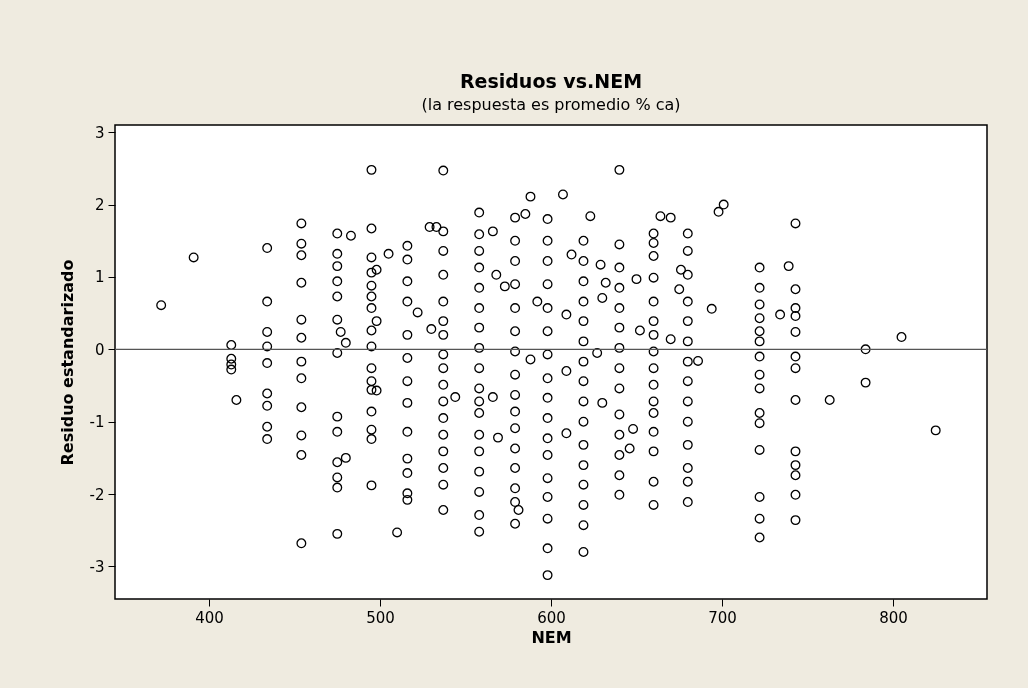 This screenshot has height=688, width=1028. What do you see at coordinates (99, 277) in the screenshot?
I see `y-tick-label: 1` at bounding box center [99, 277].